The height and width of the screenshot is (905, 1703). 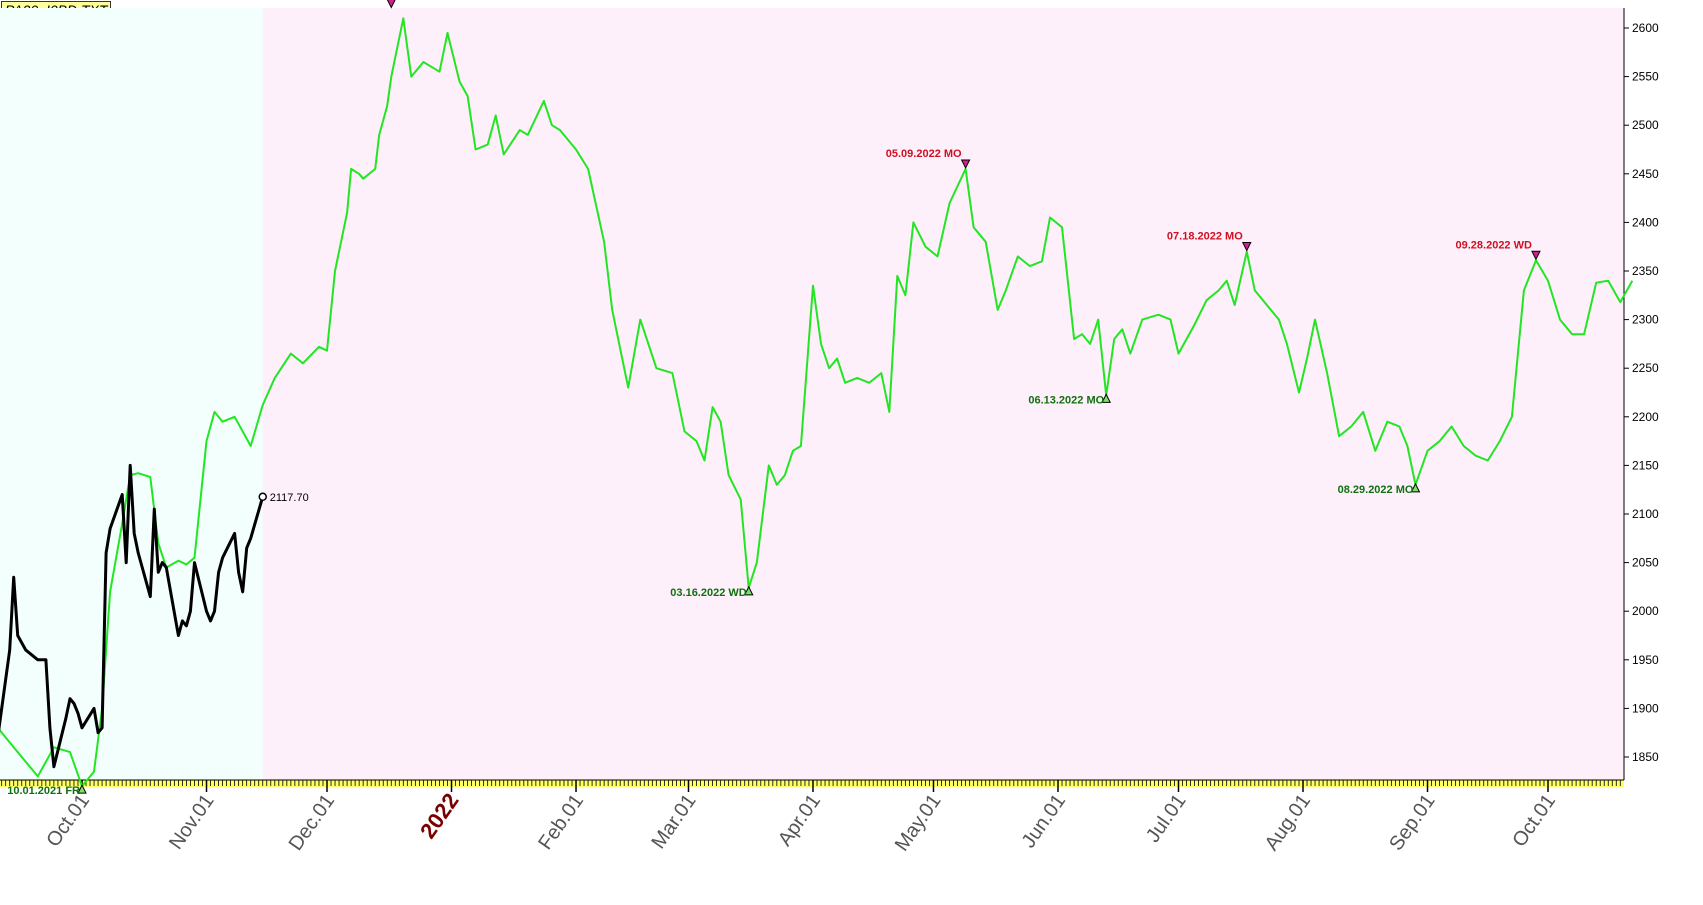 What do you see at coordinates (289, 498) in the screenshot?
I see `last-price-label: 2117.70` at bounding box center [289, 498].